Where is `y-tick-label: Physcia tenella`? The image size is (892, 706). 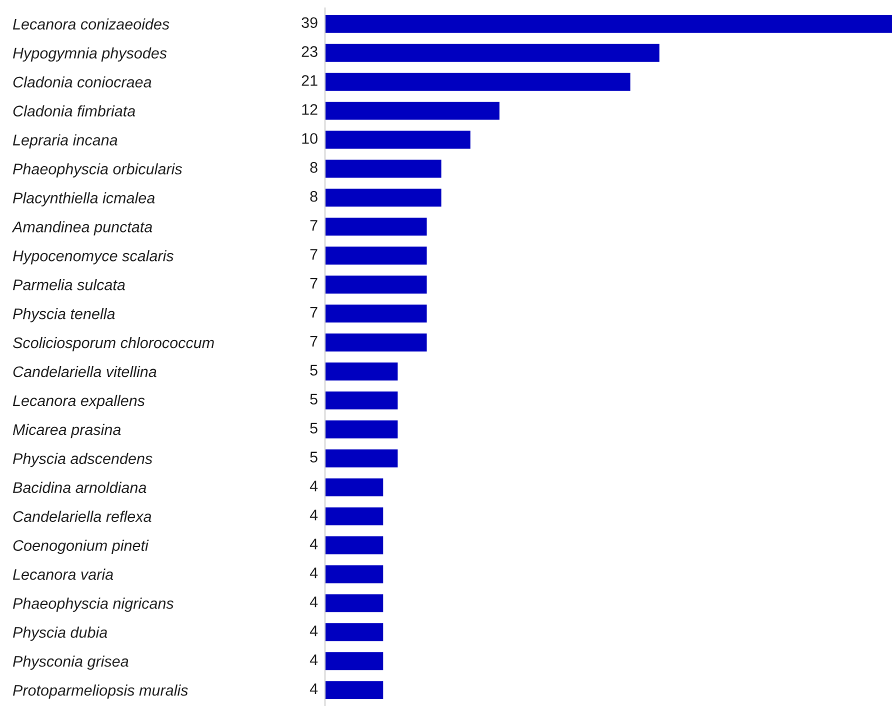
y-tick-label: Physcia tenella is located at coordinates (63, 315).